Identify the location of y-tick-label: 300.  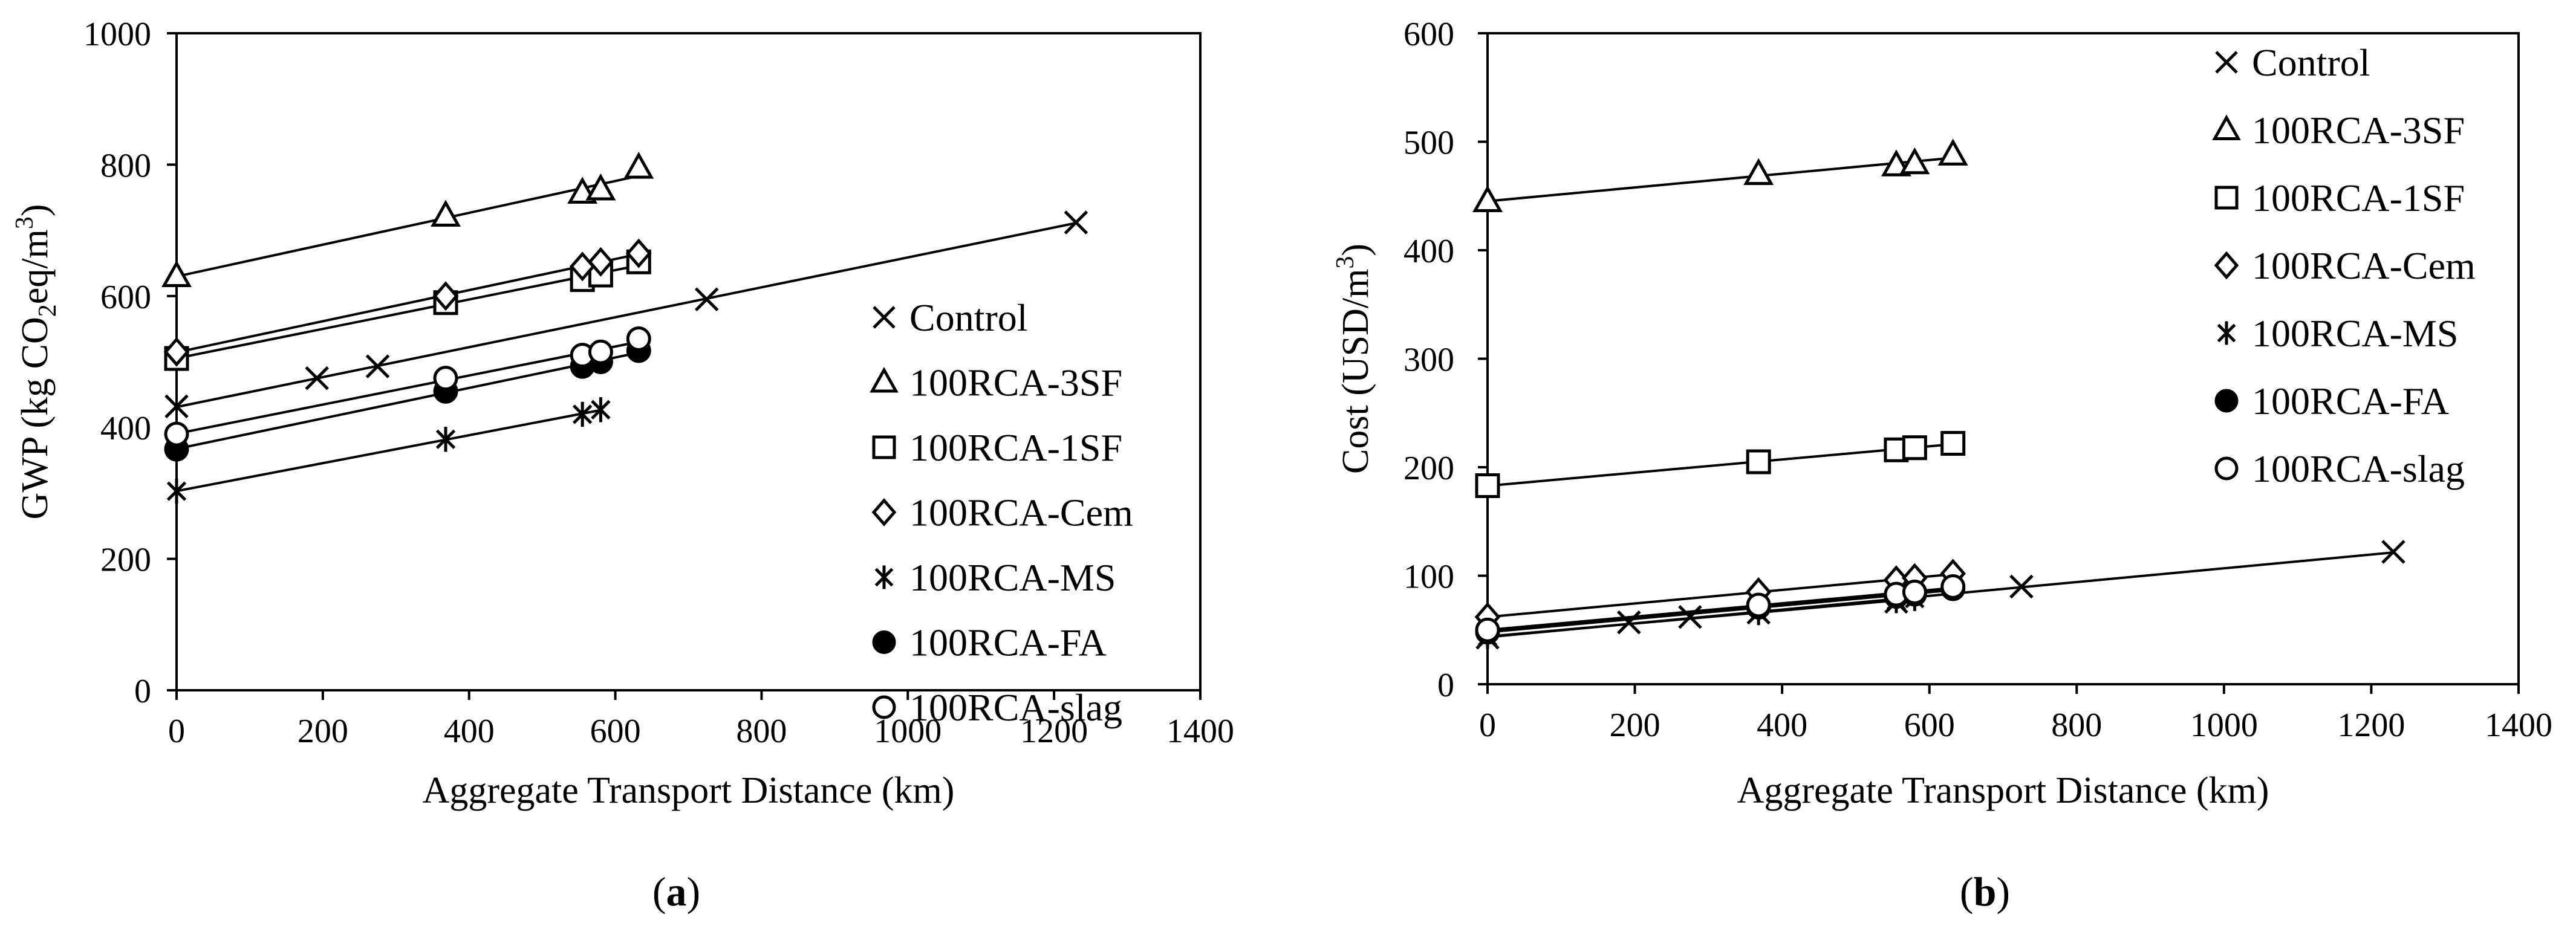
(1428, 360).